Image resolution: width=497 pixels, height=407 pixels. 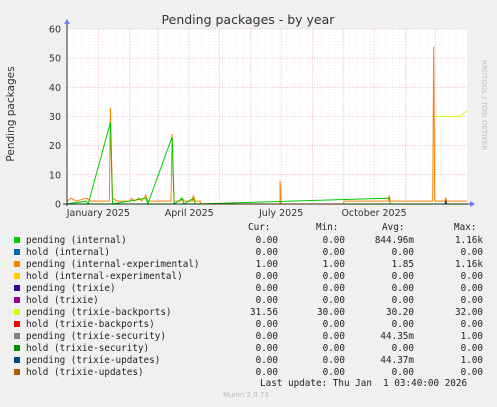 What do you see at coordinates (96, 336) in the screenshot?
I see `legend-label: pending (trixie-security)` at bounding box center [96, 336].